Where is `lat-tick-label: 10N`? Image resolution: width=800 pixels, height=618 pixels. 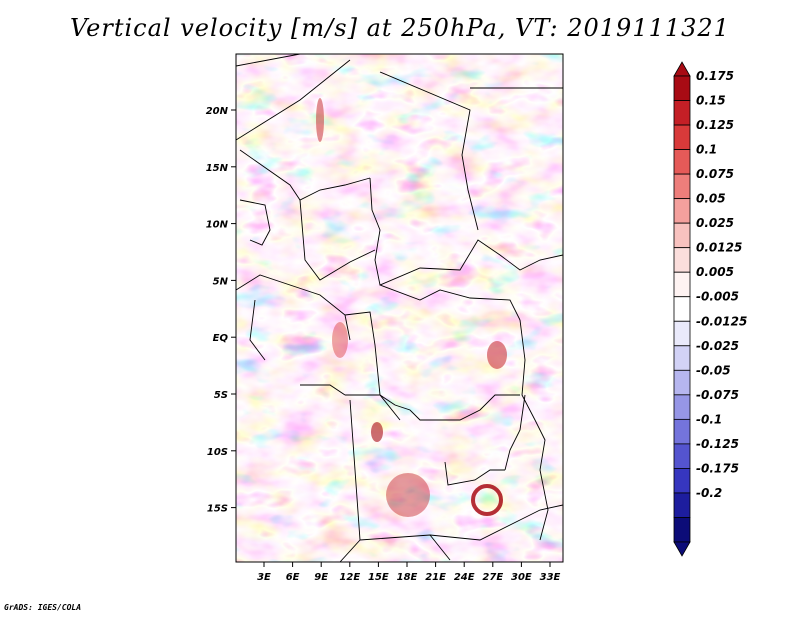 lat-tick-label: 10N is located at coordinates (217, 225).